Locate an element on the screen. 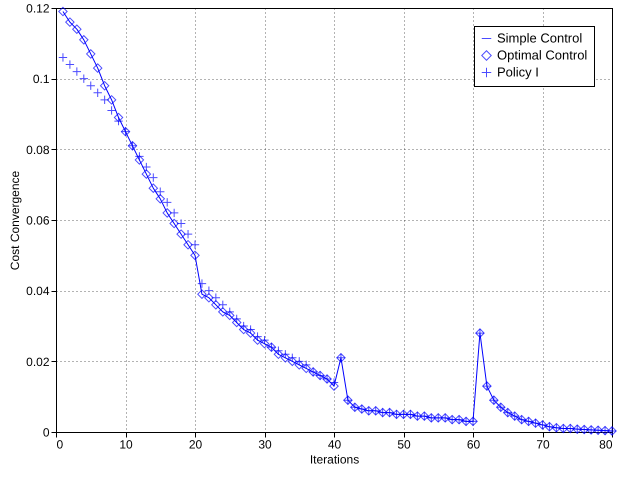 Image resolution: width=619 pixels, height=479 pixels. y-tick-label: 0.08 is located at coordinates (38, 149).